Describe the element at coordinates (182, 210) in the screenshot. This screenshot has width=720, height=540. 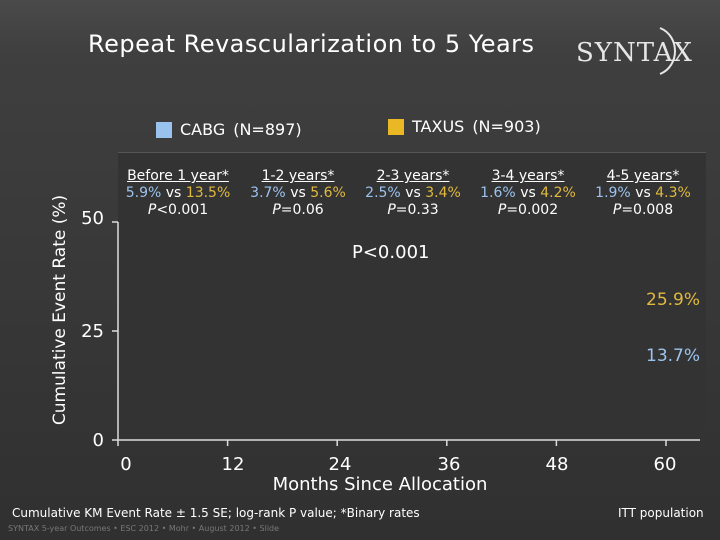
I see `period-p-value: <0.001` at that location.